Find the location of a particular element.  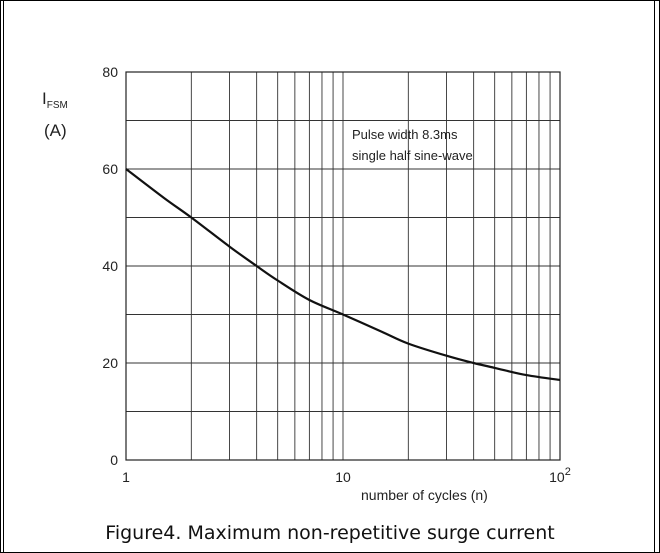

y-tick-label: 60 is located at coordinates (110, 169).